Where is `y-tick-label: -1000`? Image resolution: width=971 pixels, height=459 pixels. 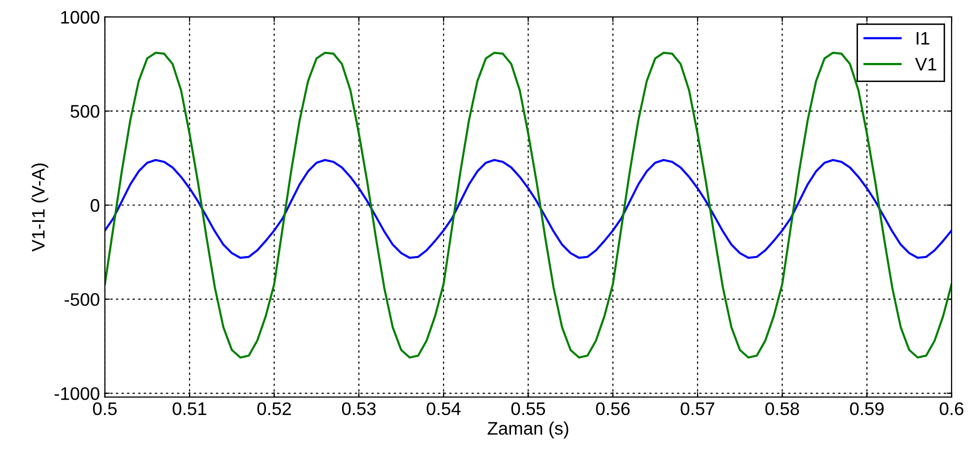 y-tick-label: -1000 is located at coordinates (77, 393).